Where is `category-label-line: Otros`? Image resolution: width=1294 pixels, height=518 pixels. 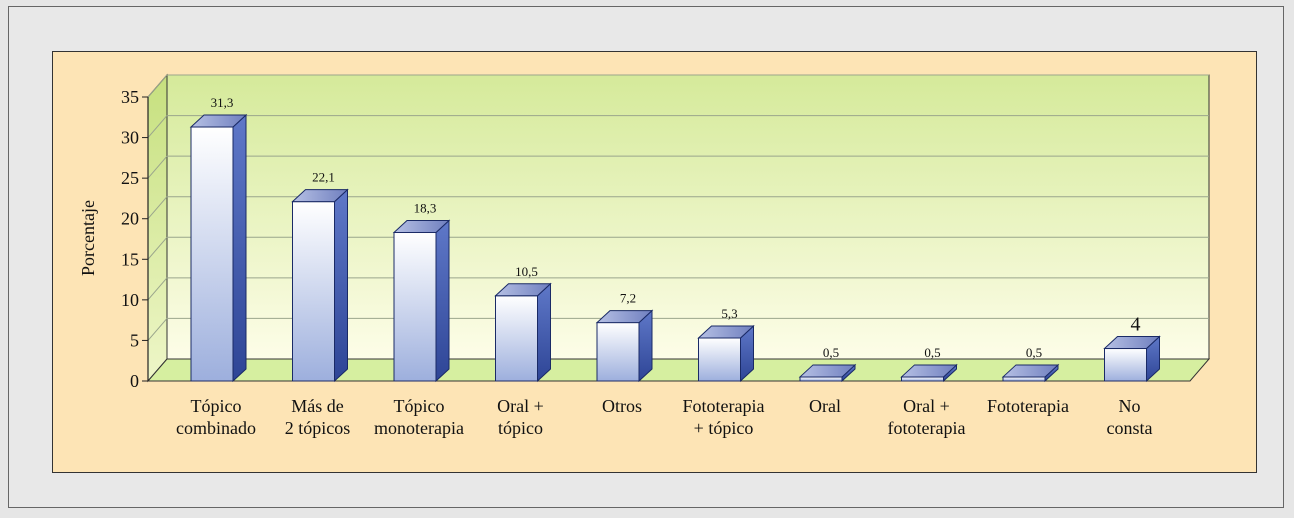 category-label-line: Otros is located at coordinates (622, 406).